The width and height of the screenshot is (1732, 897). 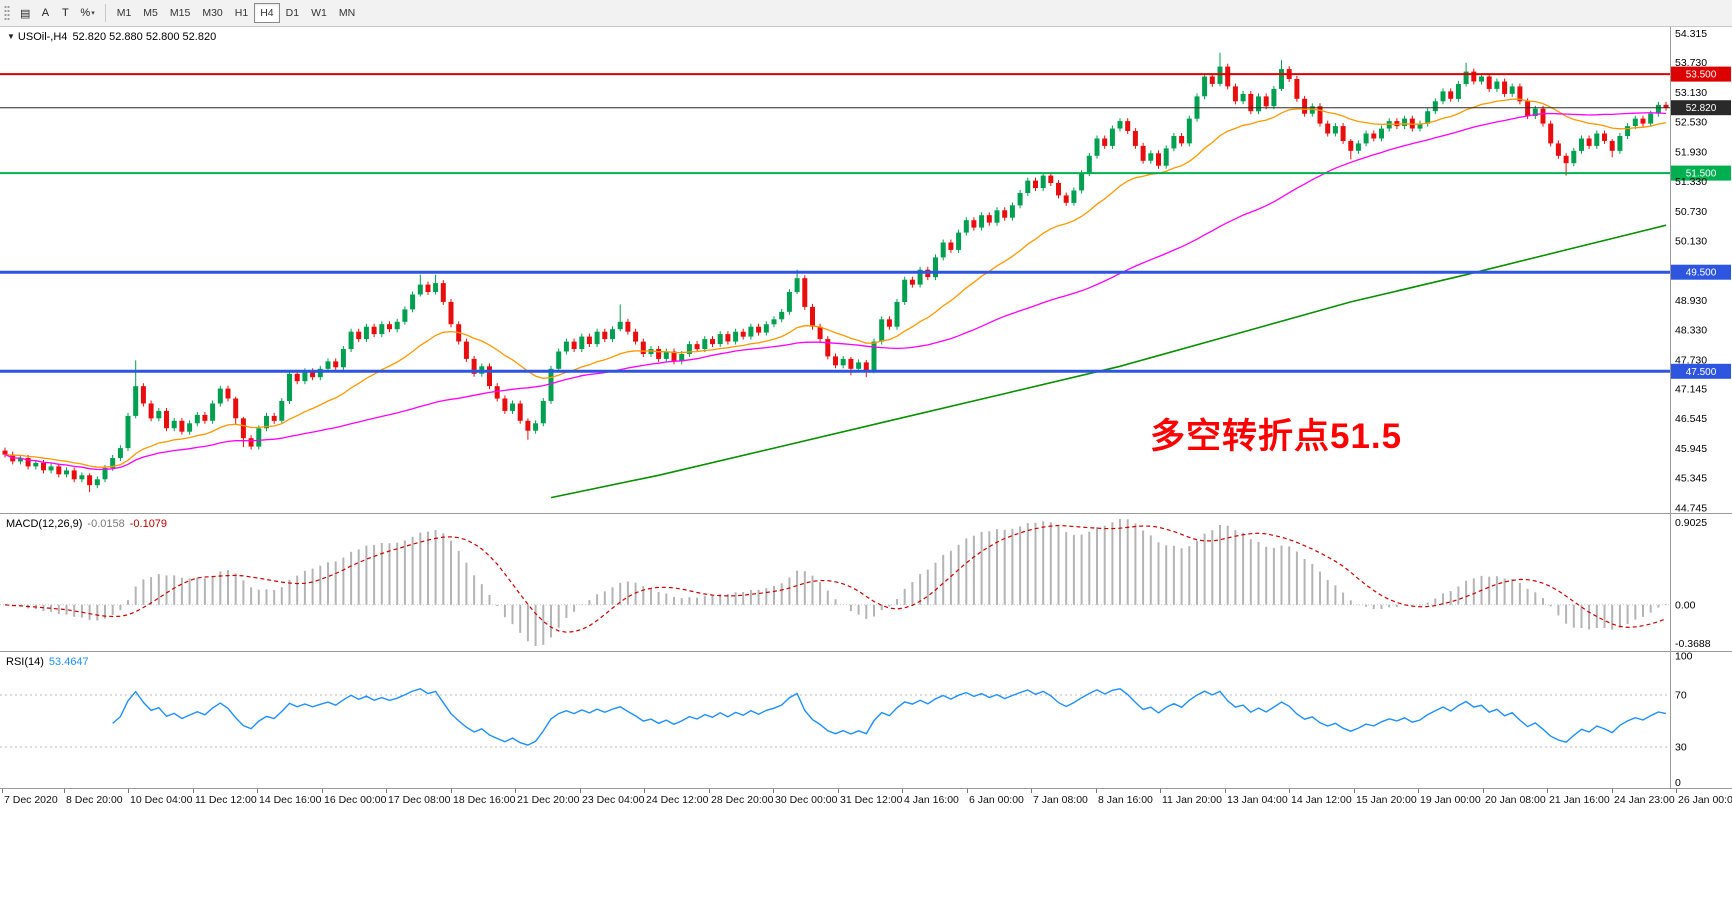 What do you see at coordinates (7, 13) in the screenshot?
I see `toolbar-grip` at bounding box center [7, 13].